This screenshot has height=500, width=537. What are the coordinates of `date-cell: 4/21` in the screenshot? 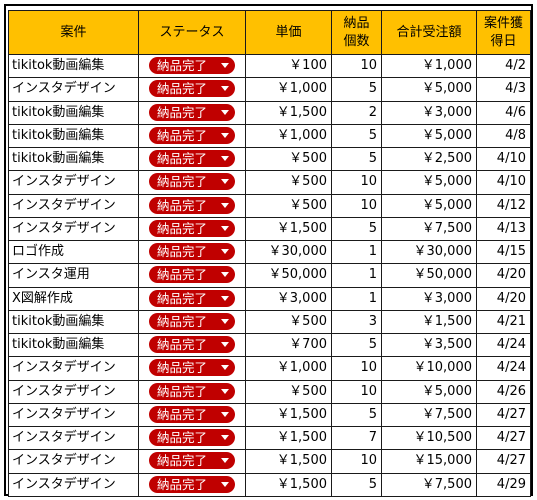 It's located at (503, 322).